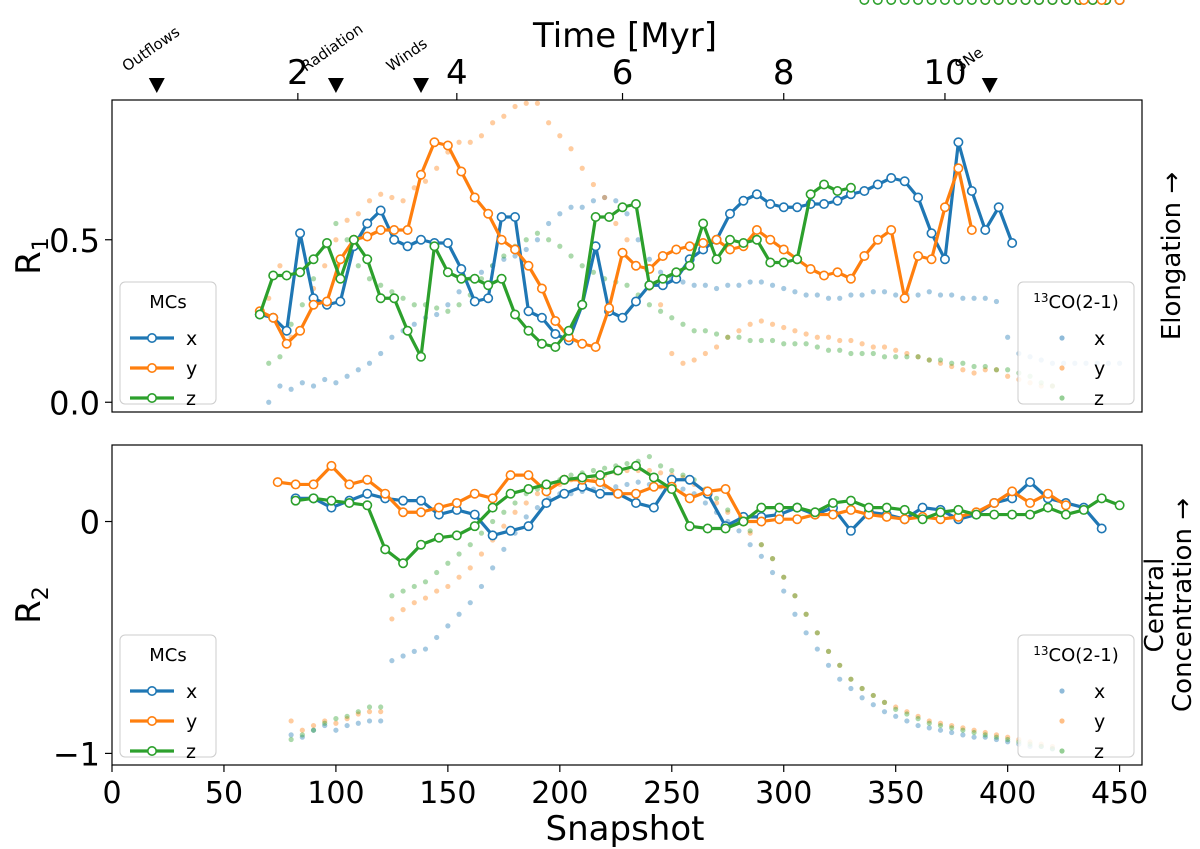 The height and width of the screenshot is (849, 1200). Describe the element at coordinates (151, 49) in the screenshot. I see `event-label: Outflows` at that location.